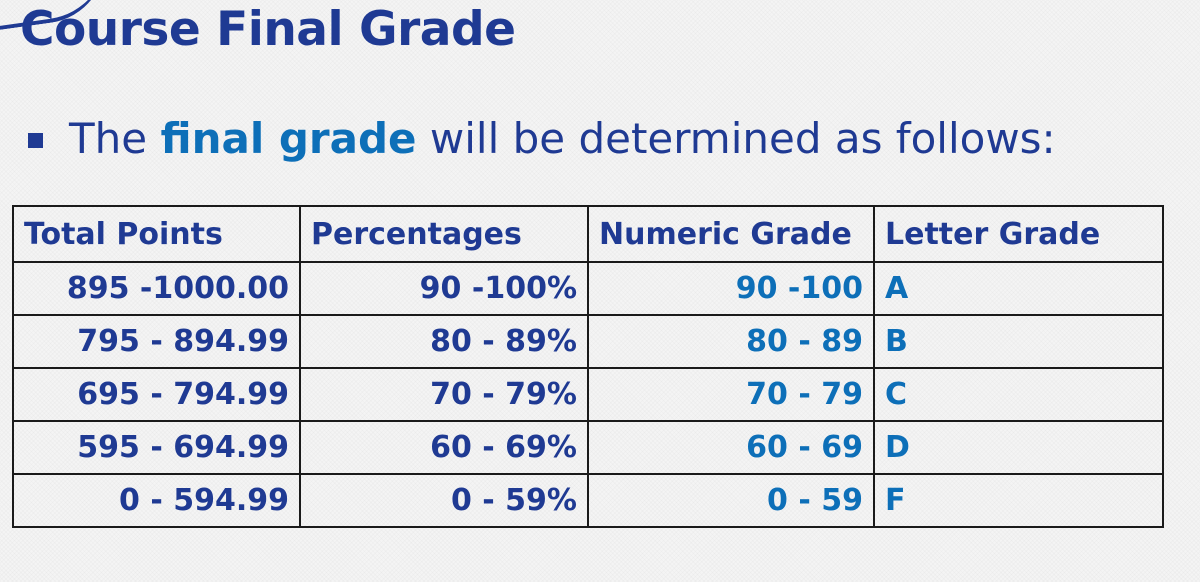  Describe the element at coordinates (731, 447) in the screenshot. I see `numeric-grade-cell: 60 - 69` at that location.